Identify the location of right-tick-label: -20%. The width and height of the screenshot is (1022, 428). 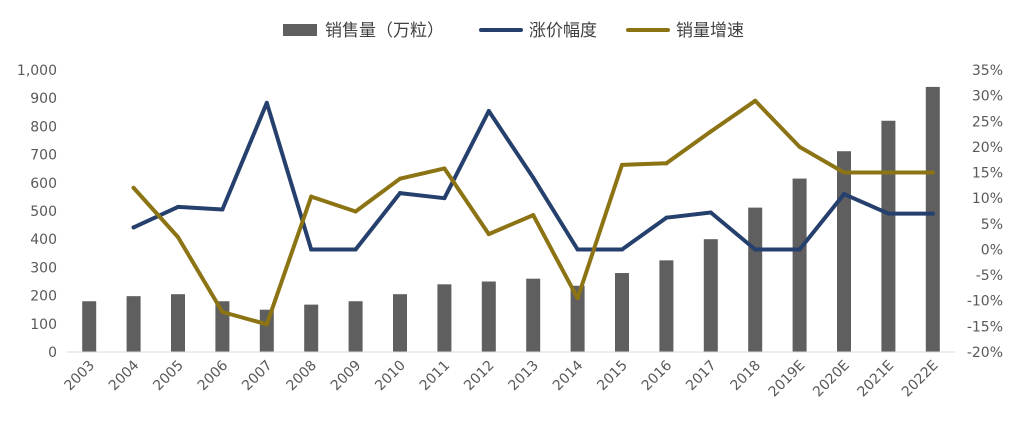
(985, 353).